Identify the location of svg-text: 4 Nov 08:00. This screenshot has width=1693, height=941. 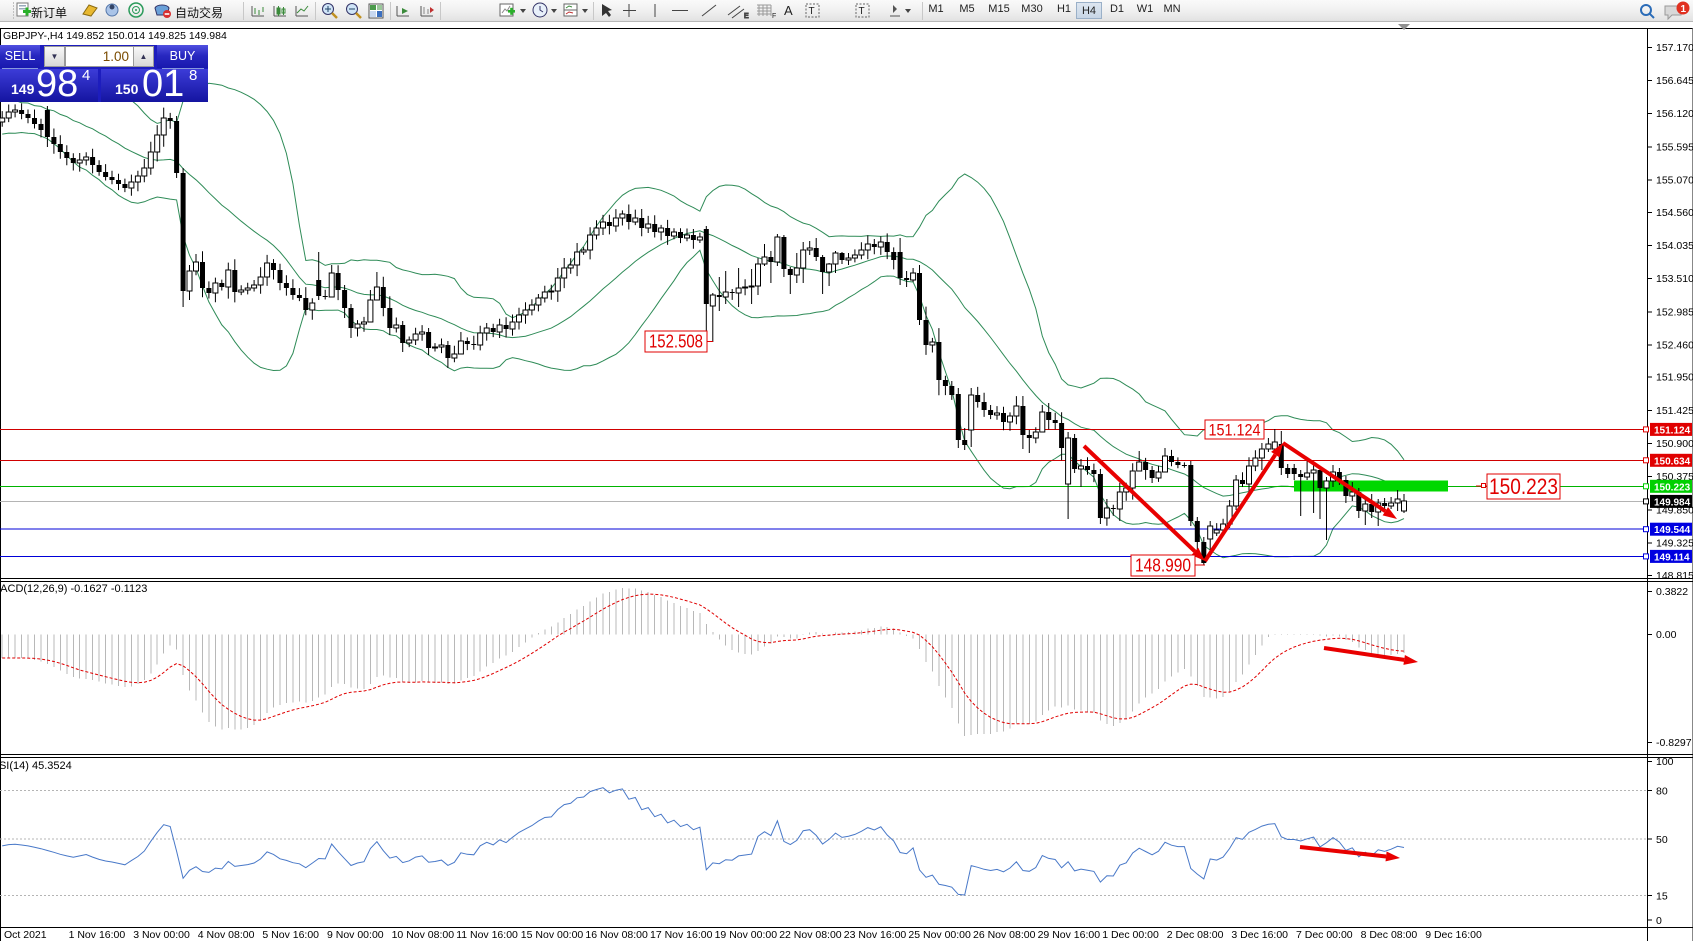
(226, 935).